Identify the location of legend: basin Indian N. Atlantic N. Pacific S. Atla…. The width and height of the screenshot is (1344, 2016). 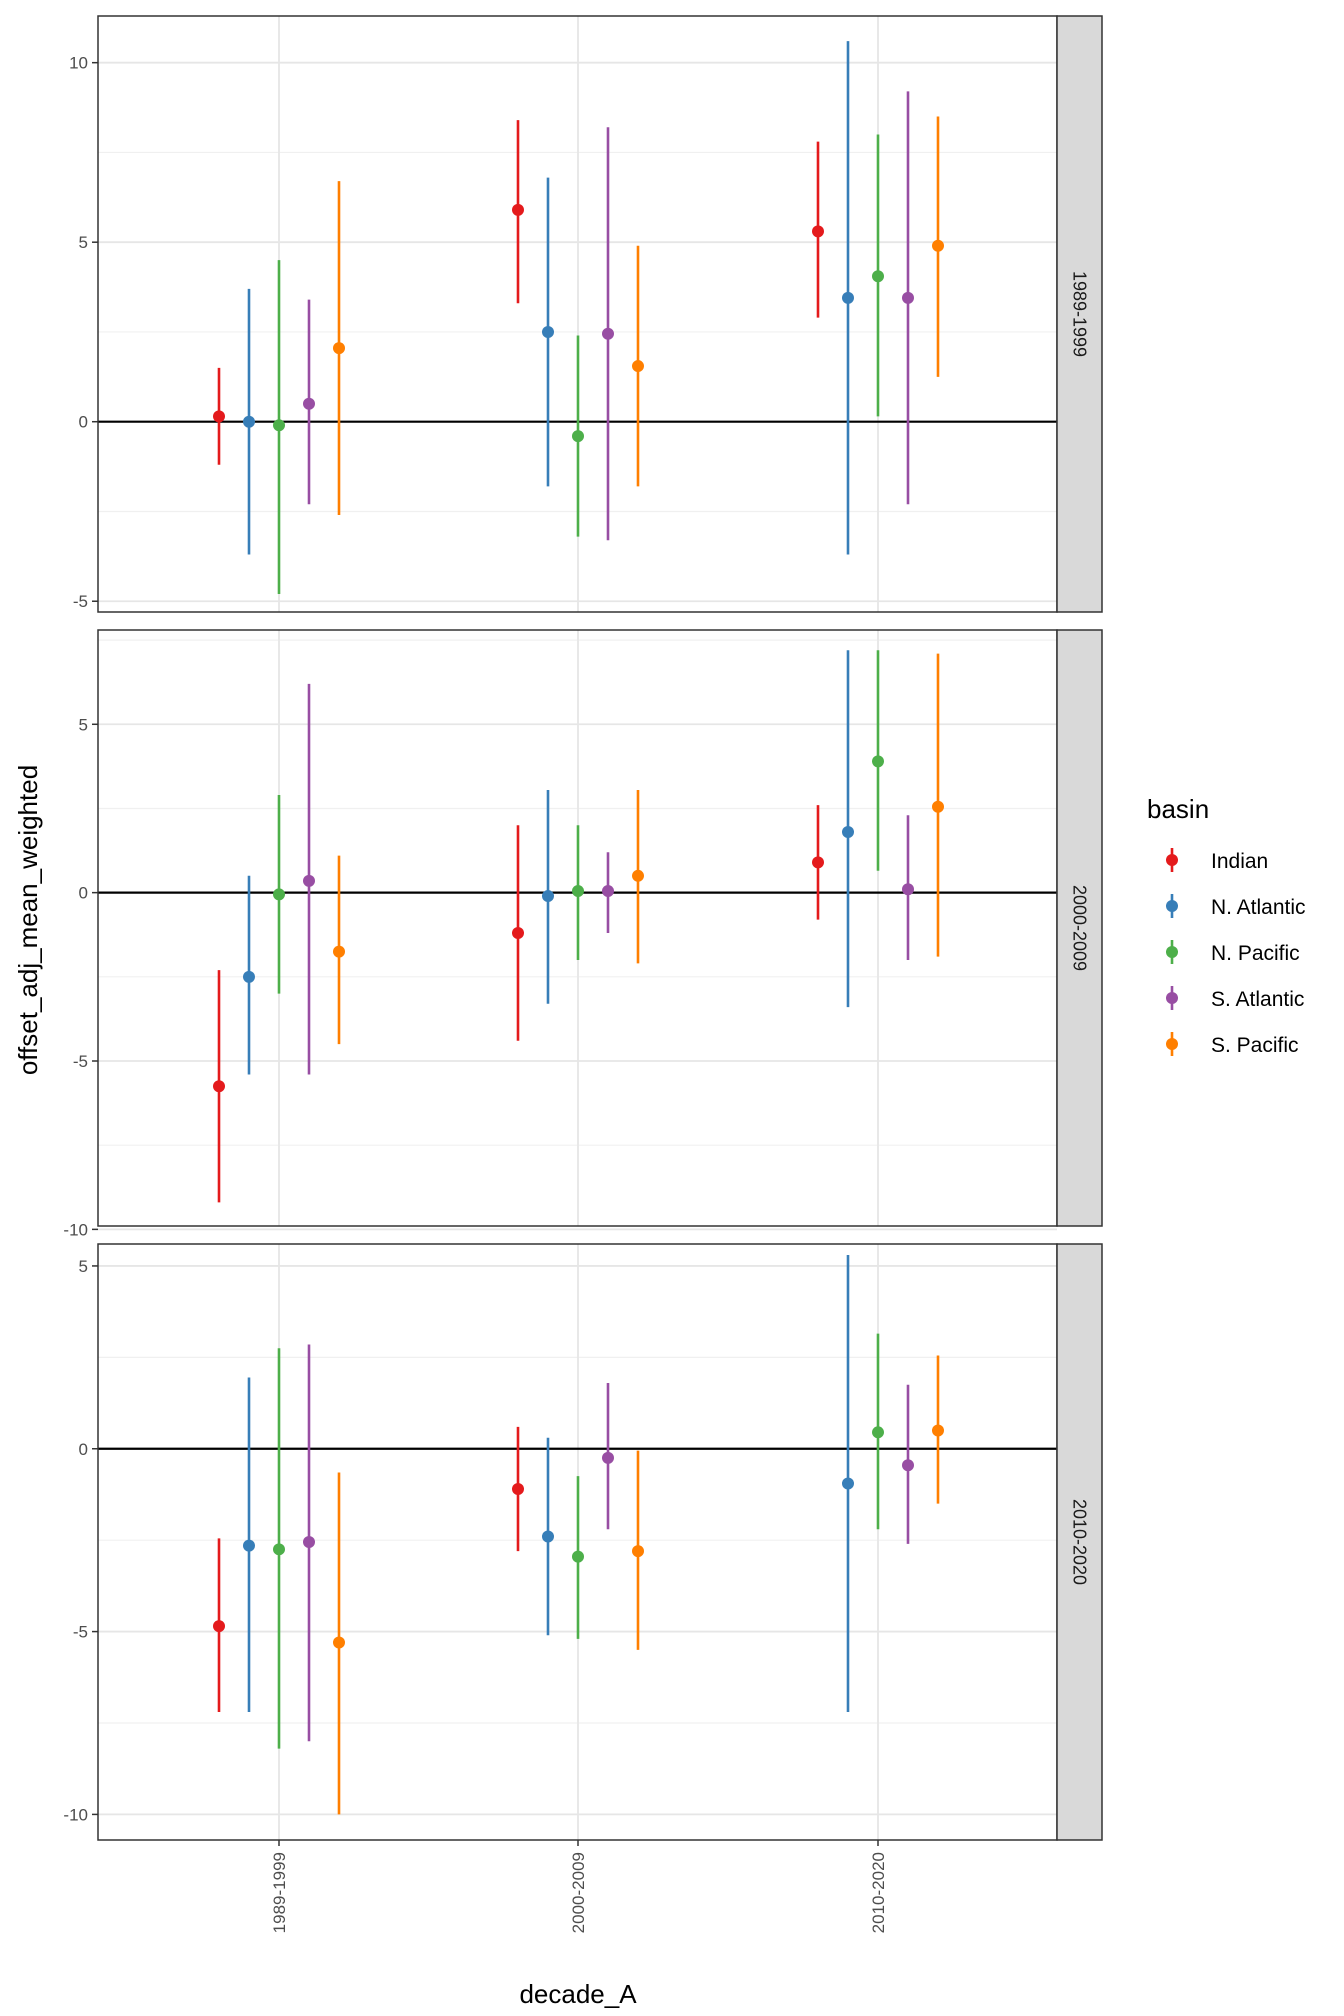
(1226, 925).